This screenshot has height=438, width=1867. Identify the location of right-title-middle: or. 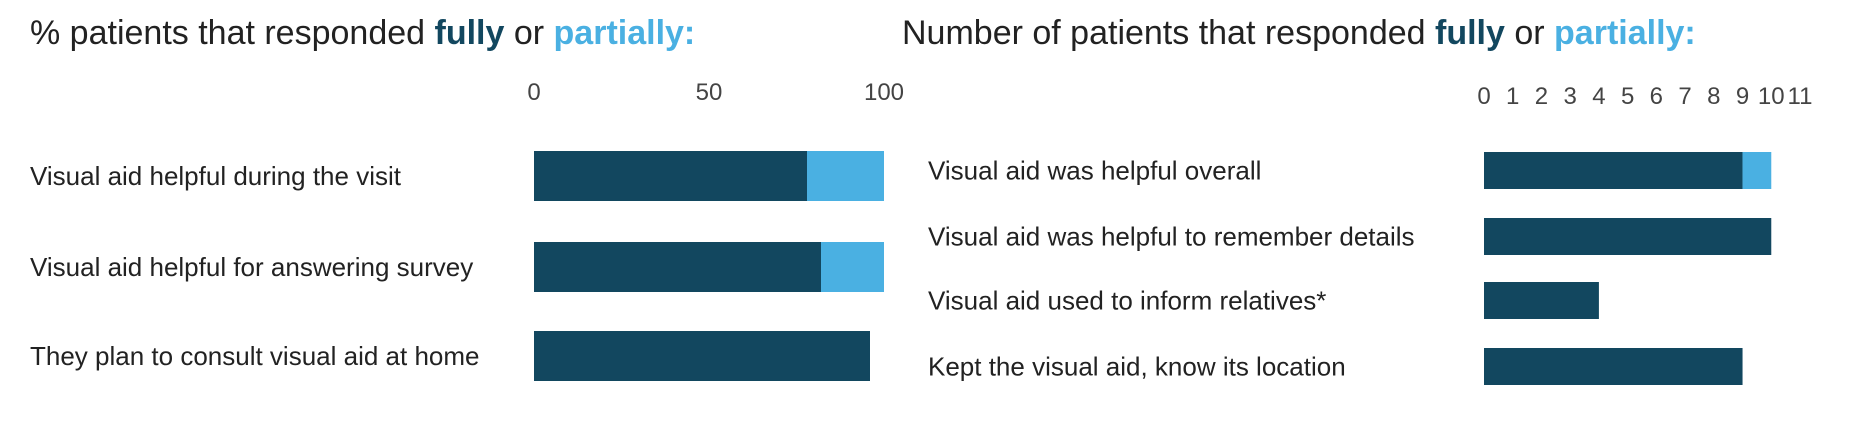
(1529, 33).